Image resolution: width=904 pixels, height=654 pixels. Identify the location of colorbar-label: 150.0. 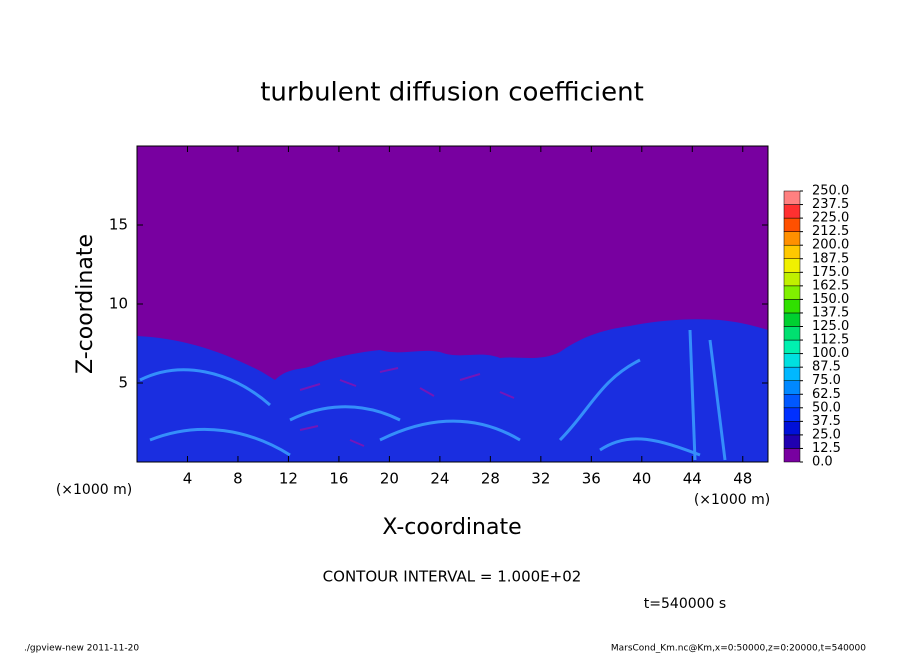
(830, 299).